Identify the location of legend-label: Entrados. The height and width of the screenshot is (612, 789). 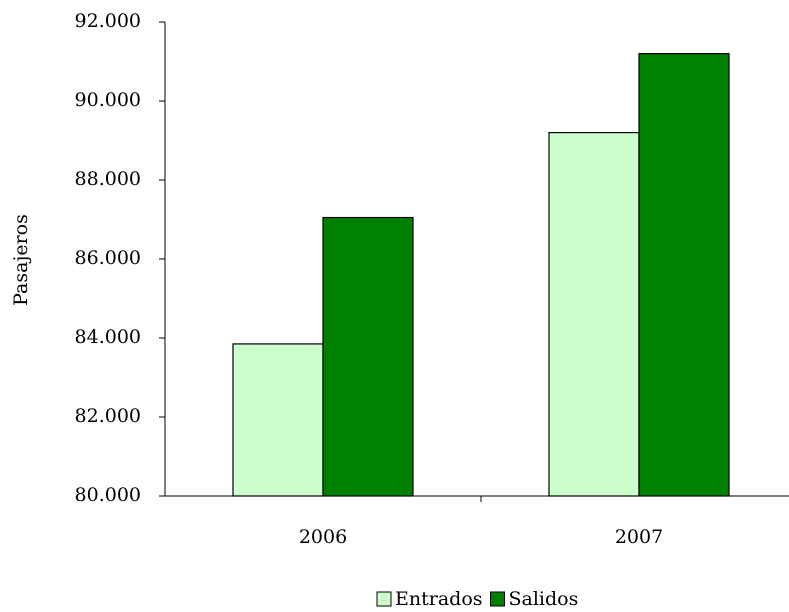
(439, 599).